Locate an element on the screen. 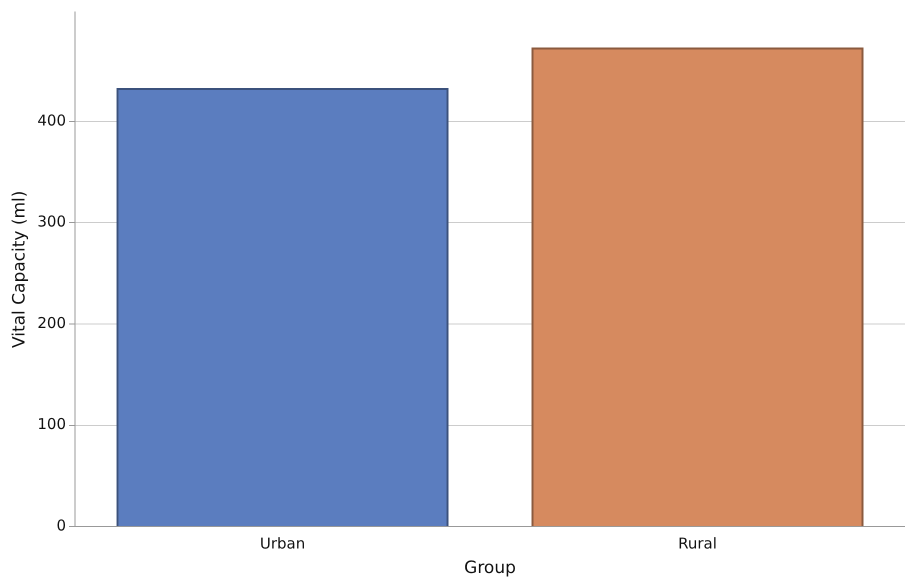 The height and width of the screenshot is (583, 905). x-tick-label: Urban is located at coordinates (283, 543).